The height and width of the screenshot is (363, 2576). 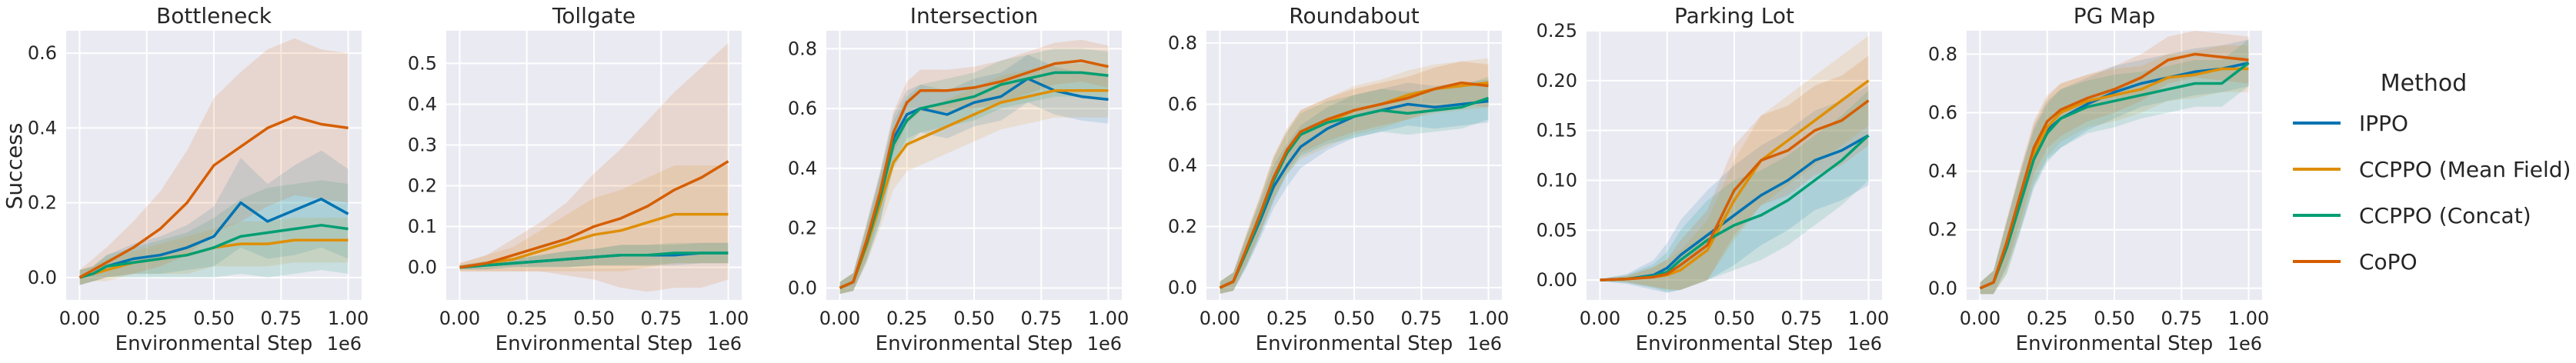 What do you see at coordinates (2356, 262) in the screenshot?
I see `legend-item: CoPO` at bounding box center [2356, 262].